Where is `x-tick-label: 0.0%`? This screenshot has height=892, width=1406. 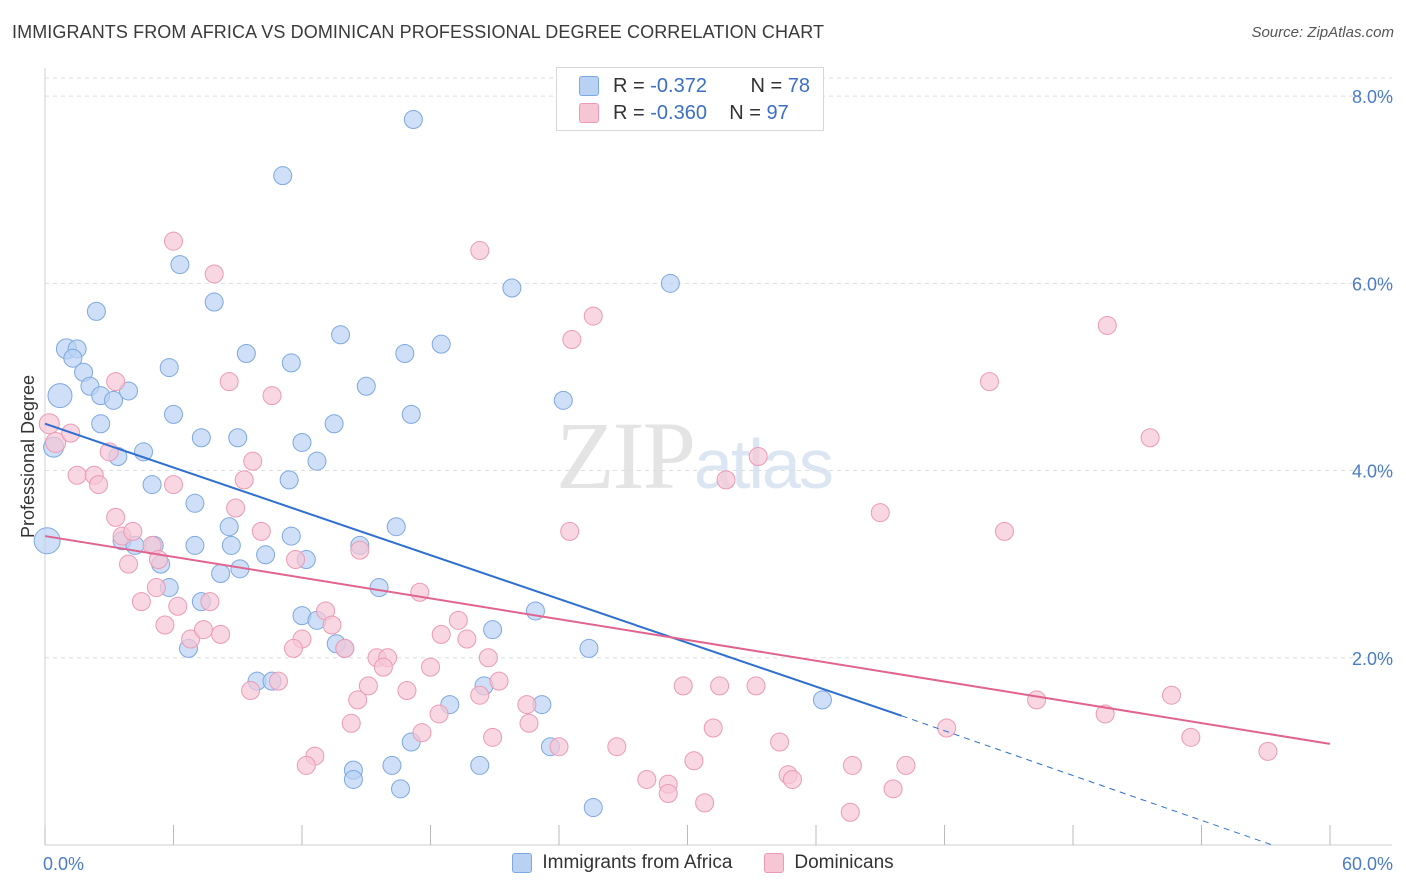 x-tick-label: 0.0% is located at coordinates (63, 864).